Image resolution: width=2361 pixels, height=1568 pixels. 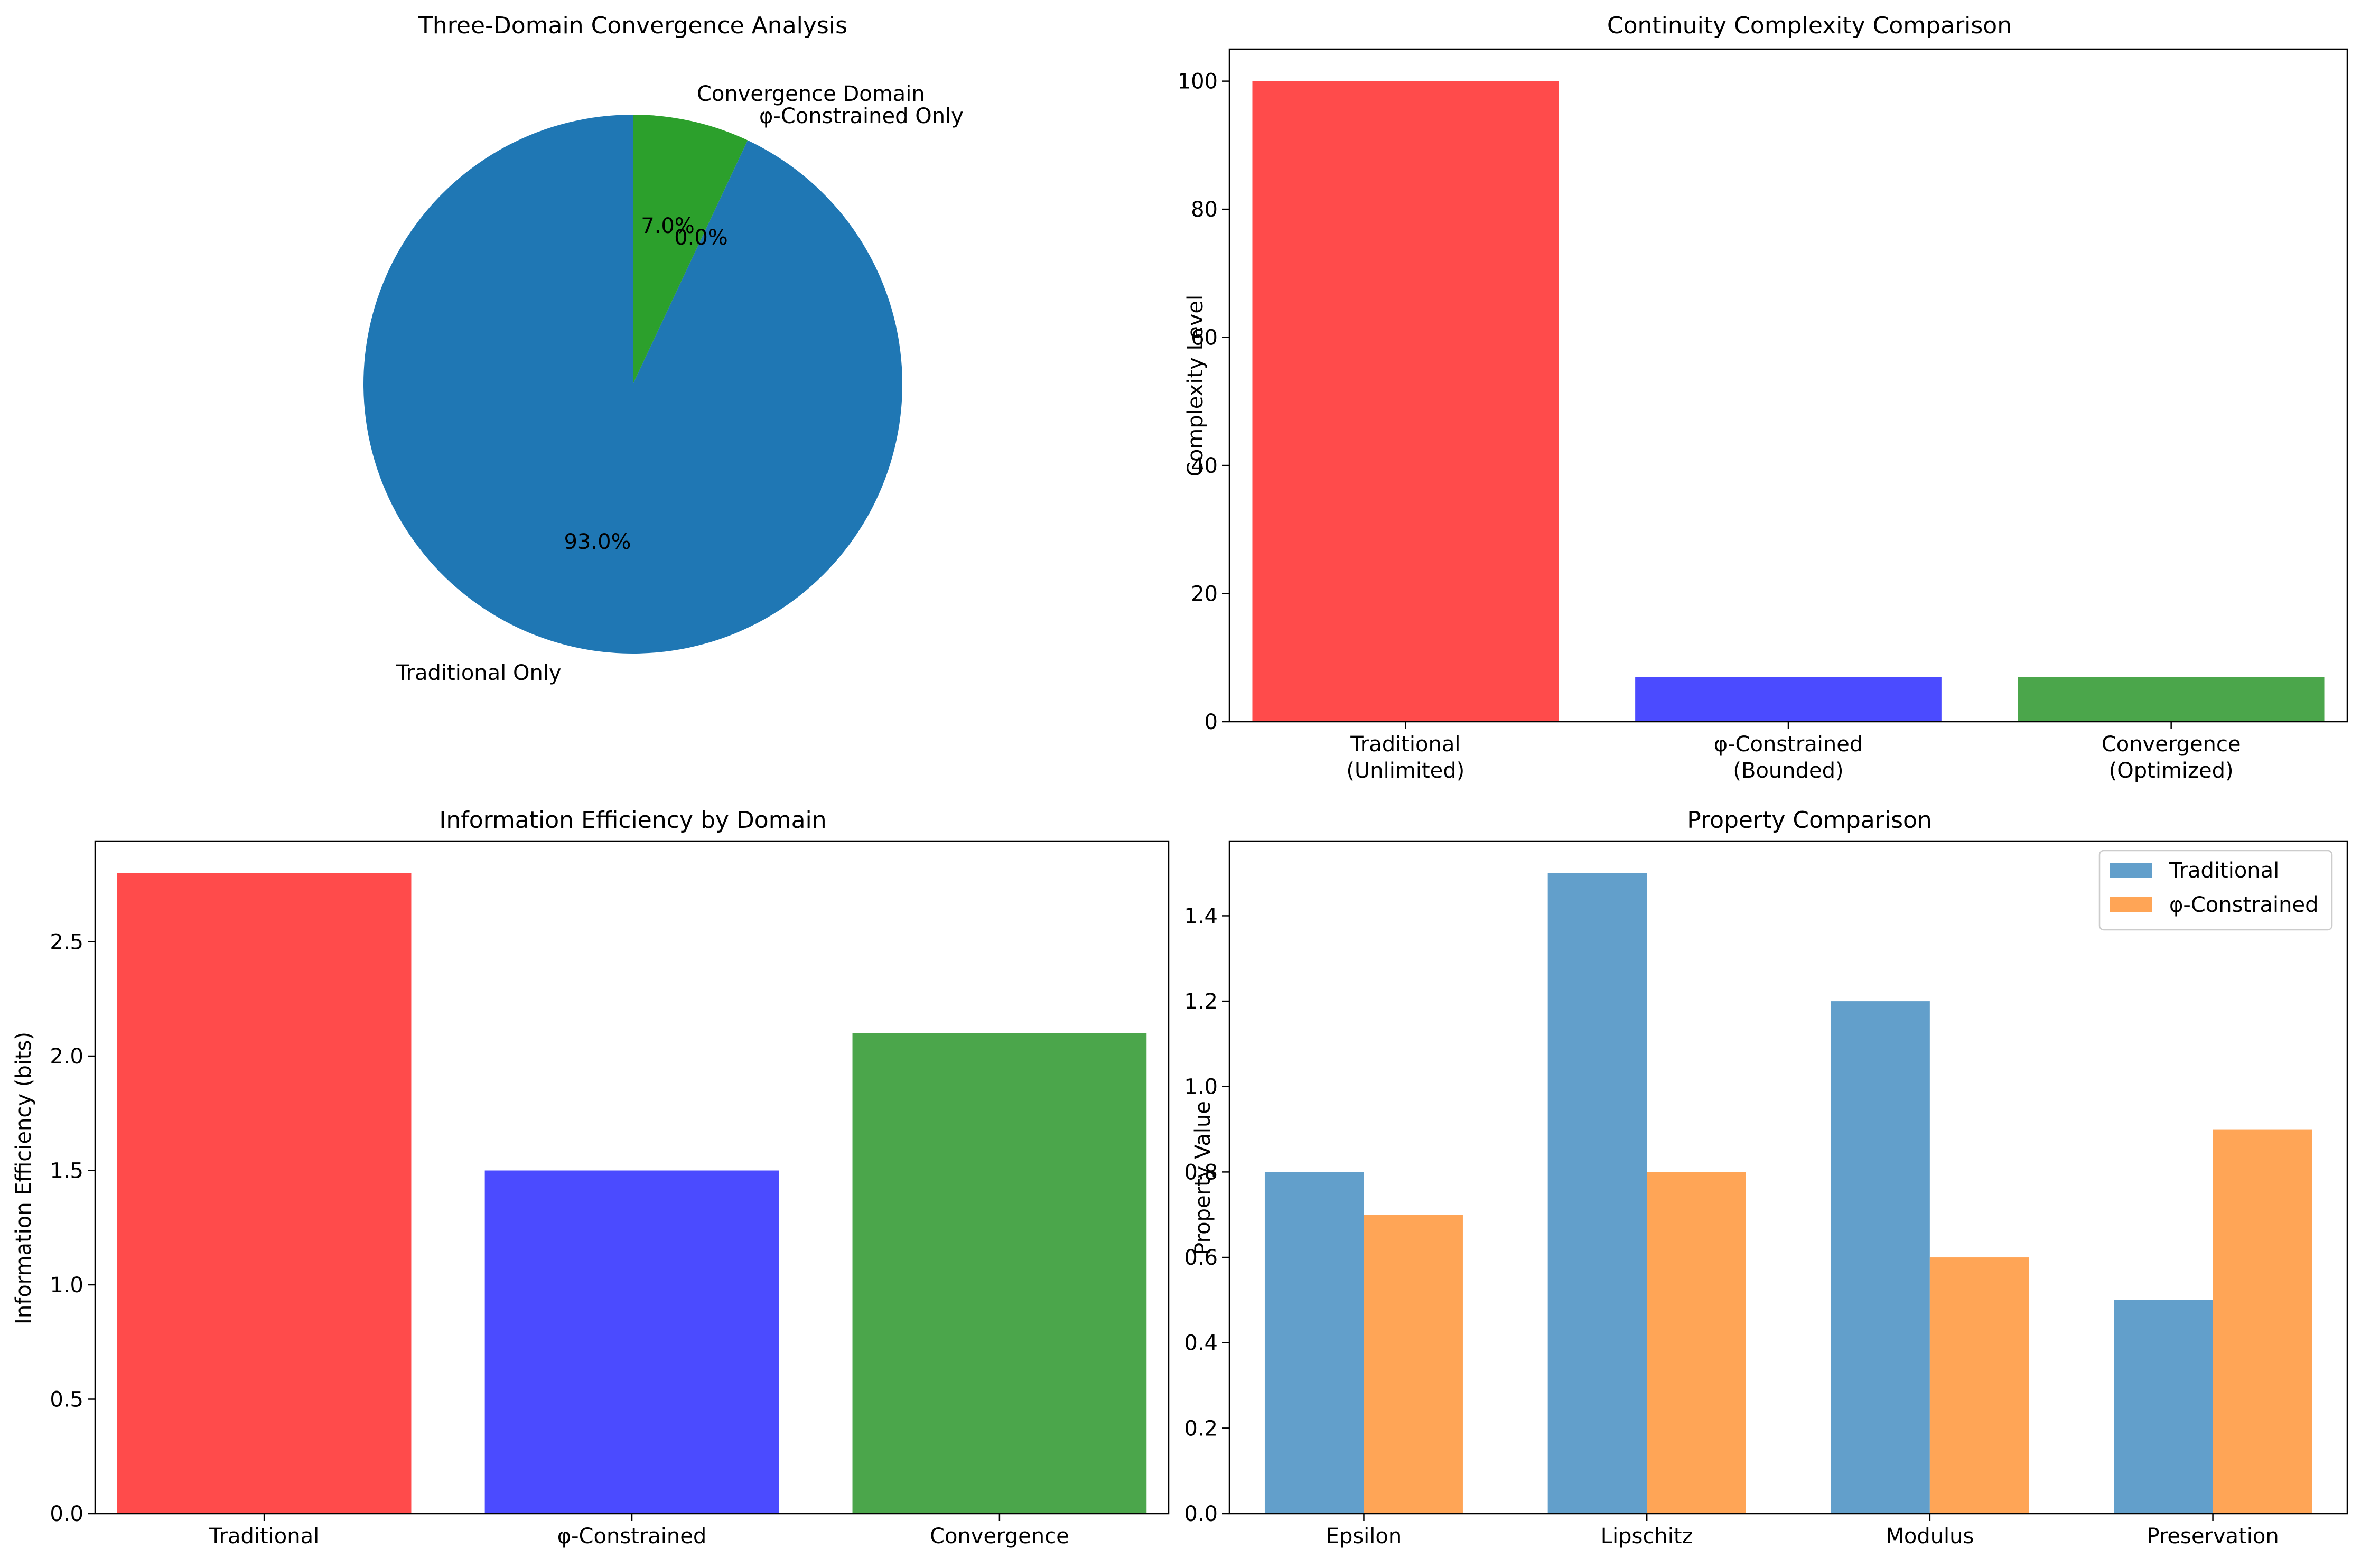 I want to click on bar-epsilon-traditional, so click(x=1314, y=1343).